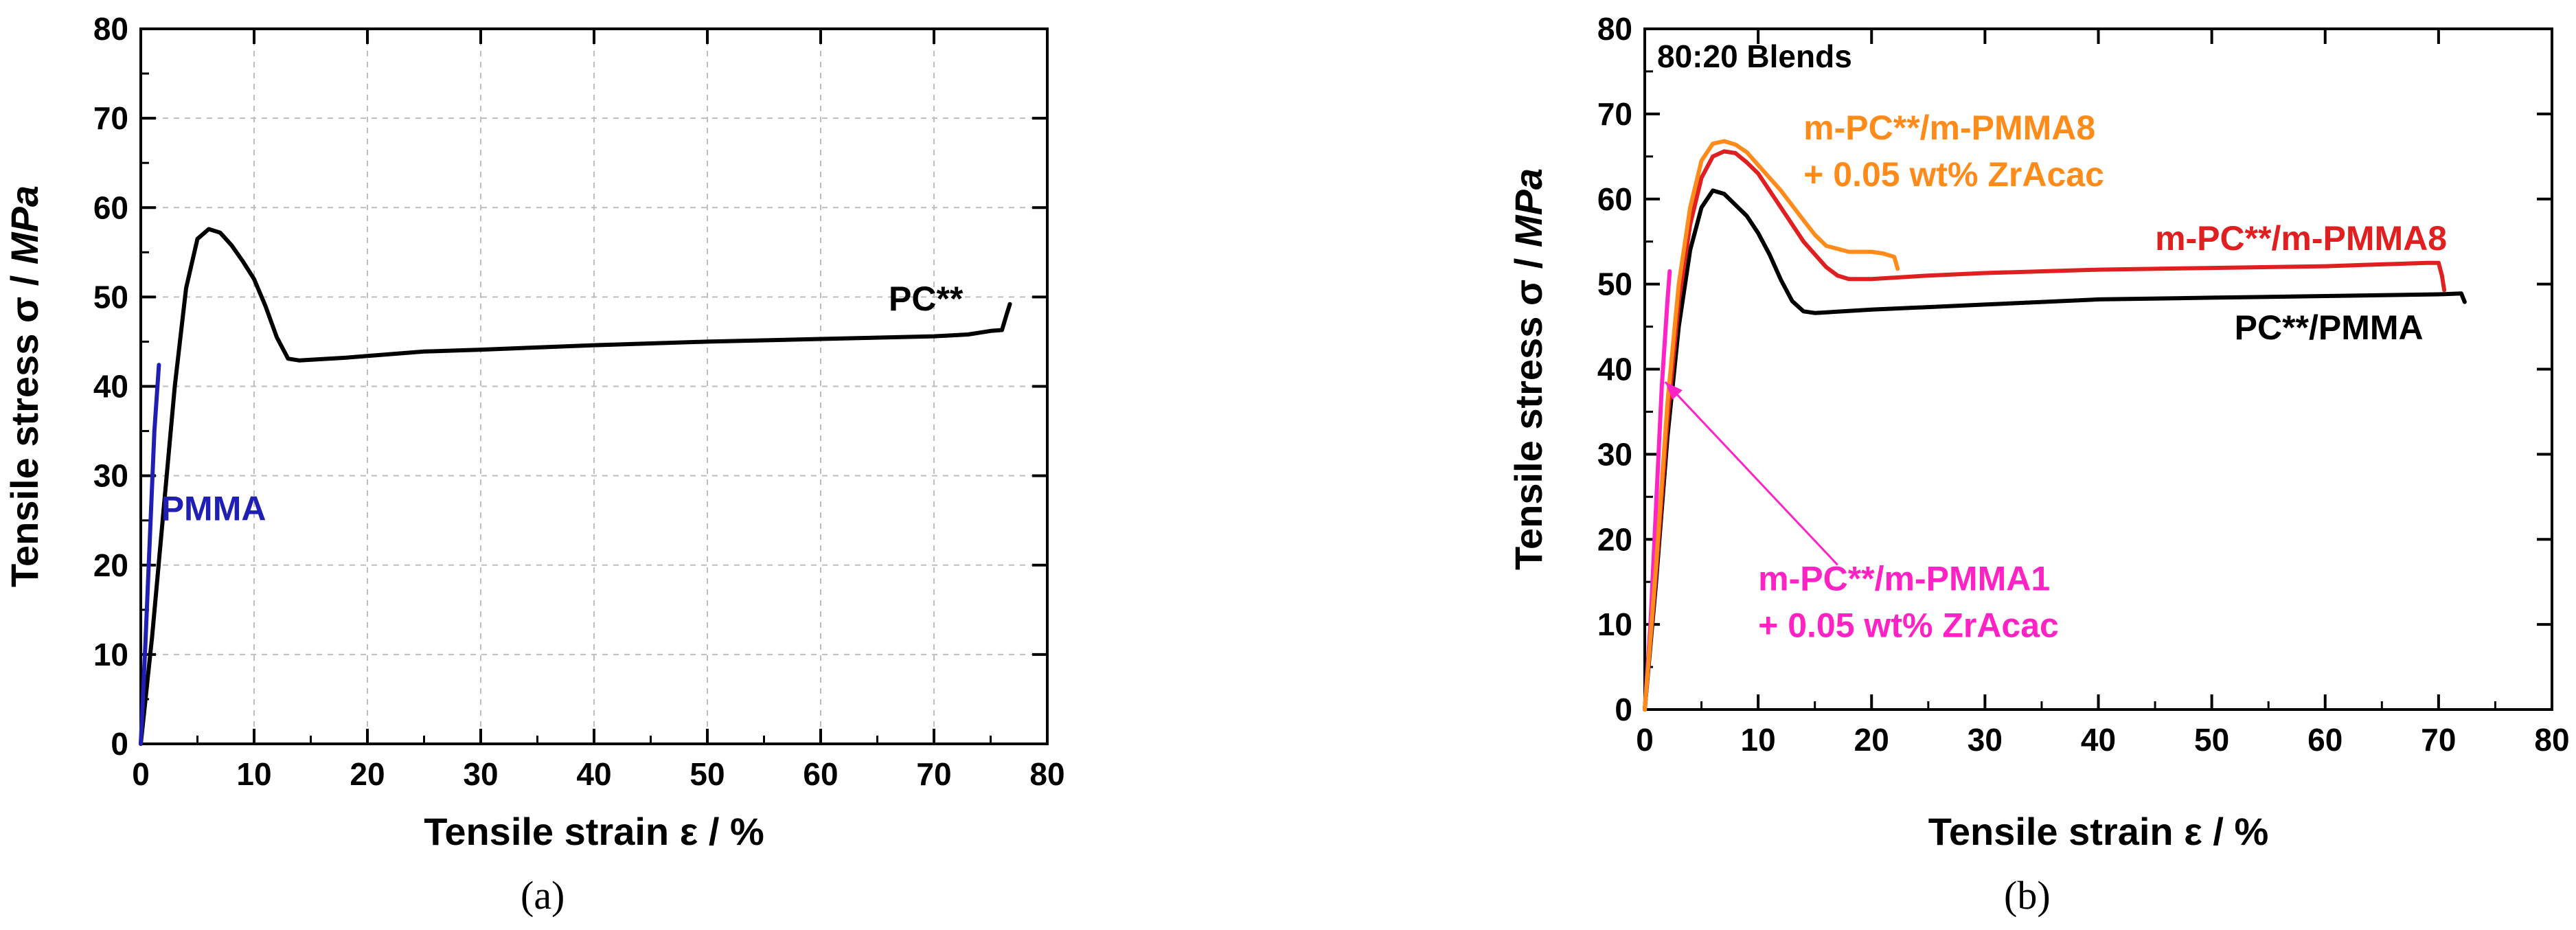  What do you see at coordinates (933, 774) in the screenshot?
I see `chart-a-x-tick-label: 70` at bounding box center [933, 774].